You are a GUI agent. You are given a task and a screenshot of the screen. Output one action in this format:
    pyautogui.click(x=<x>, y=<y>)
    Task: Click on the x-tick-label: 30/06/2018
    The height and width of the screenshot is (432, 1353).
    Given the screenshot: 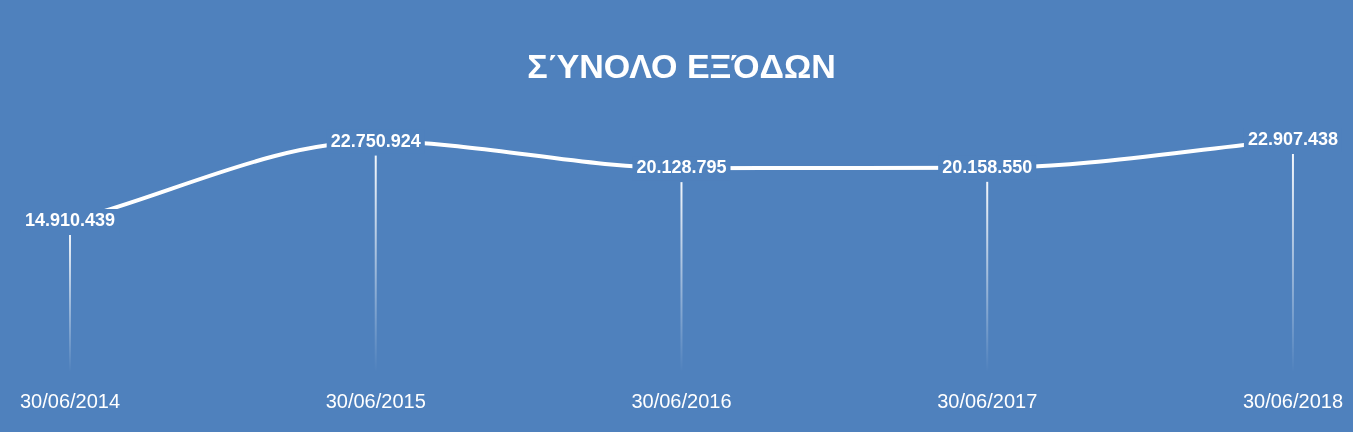 What is the action you would take?
    pyautogui.click(x=1293, y=400)
    